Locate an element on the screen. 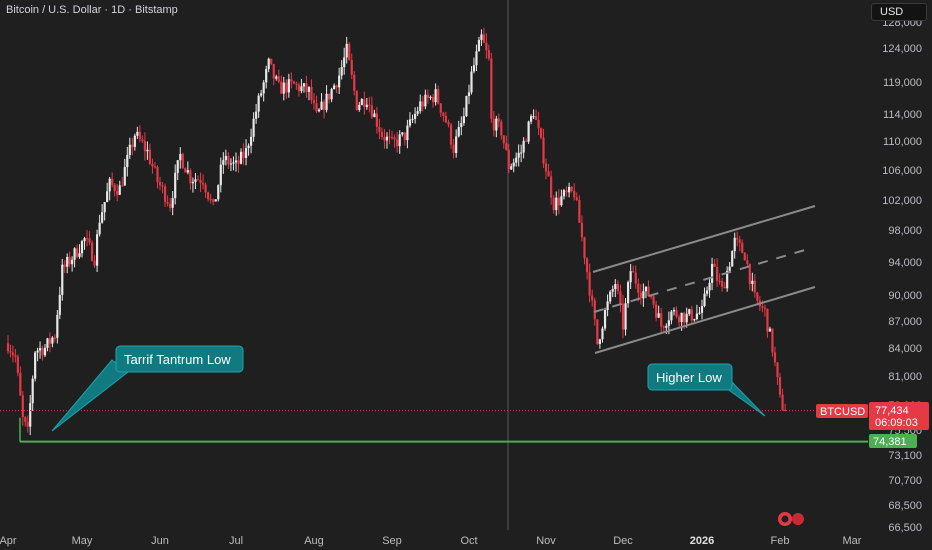 The width and height of the screenshot is (932, 550). y-tick-label: 84,000 is located at coordinates (905, 349).